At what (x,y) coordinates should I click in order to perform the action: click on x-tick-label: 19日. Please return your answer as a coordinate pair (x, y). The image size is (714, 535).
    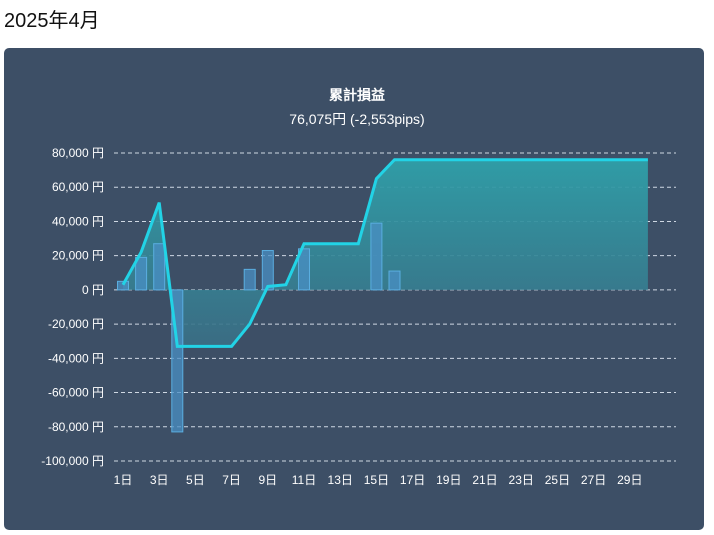
    Looking at the image, I should click on (448, 480).